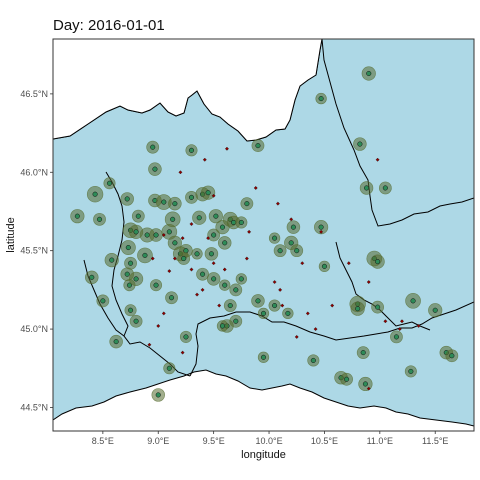  What do you see at coordinates (214, 441) in the screenshot?
I see `x-tick-label: 9.5°E` at bounding box center [214, 441].